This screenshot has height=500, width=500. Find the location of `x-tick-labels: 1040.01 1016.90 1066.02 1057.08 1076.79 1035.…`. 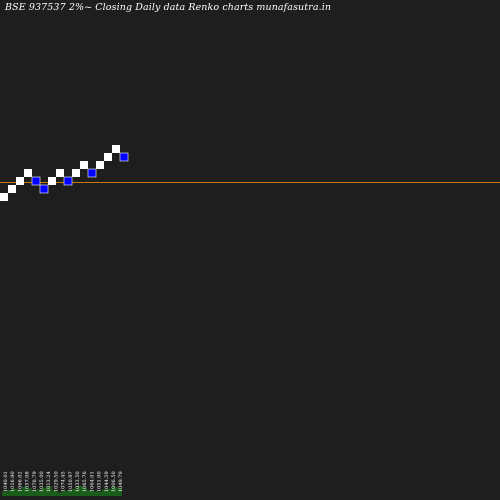

x-tick-labels: 1040.01 1016.90 1066.02 1057.08 1076.79 1035.… is located at coordinates (63, 481).